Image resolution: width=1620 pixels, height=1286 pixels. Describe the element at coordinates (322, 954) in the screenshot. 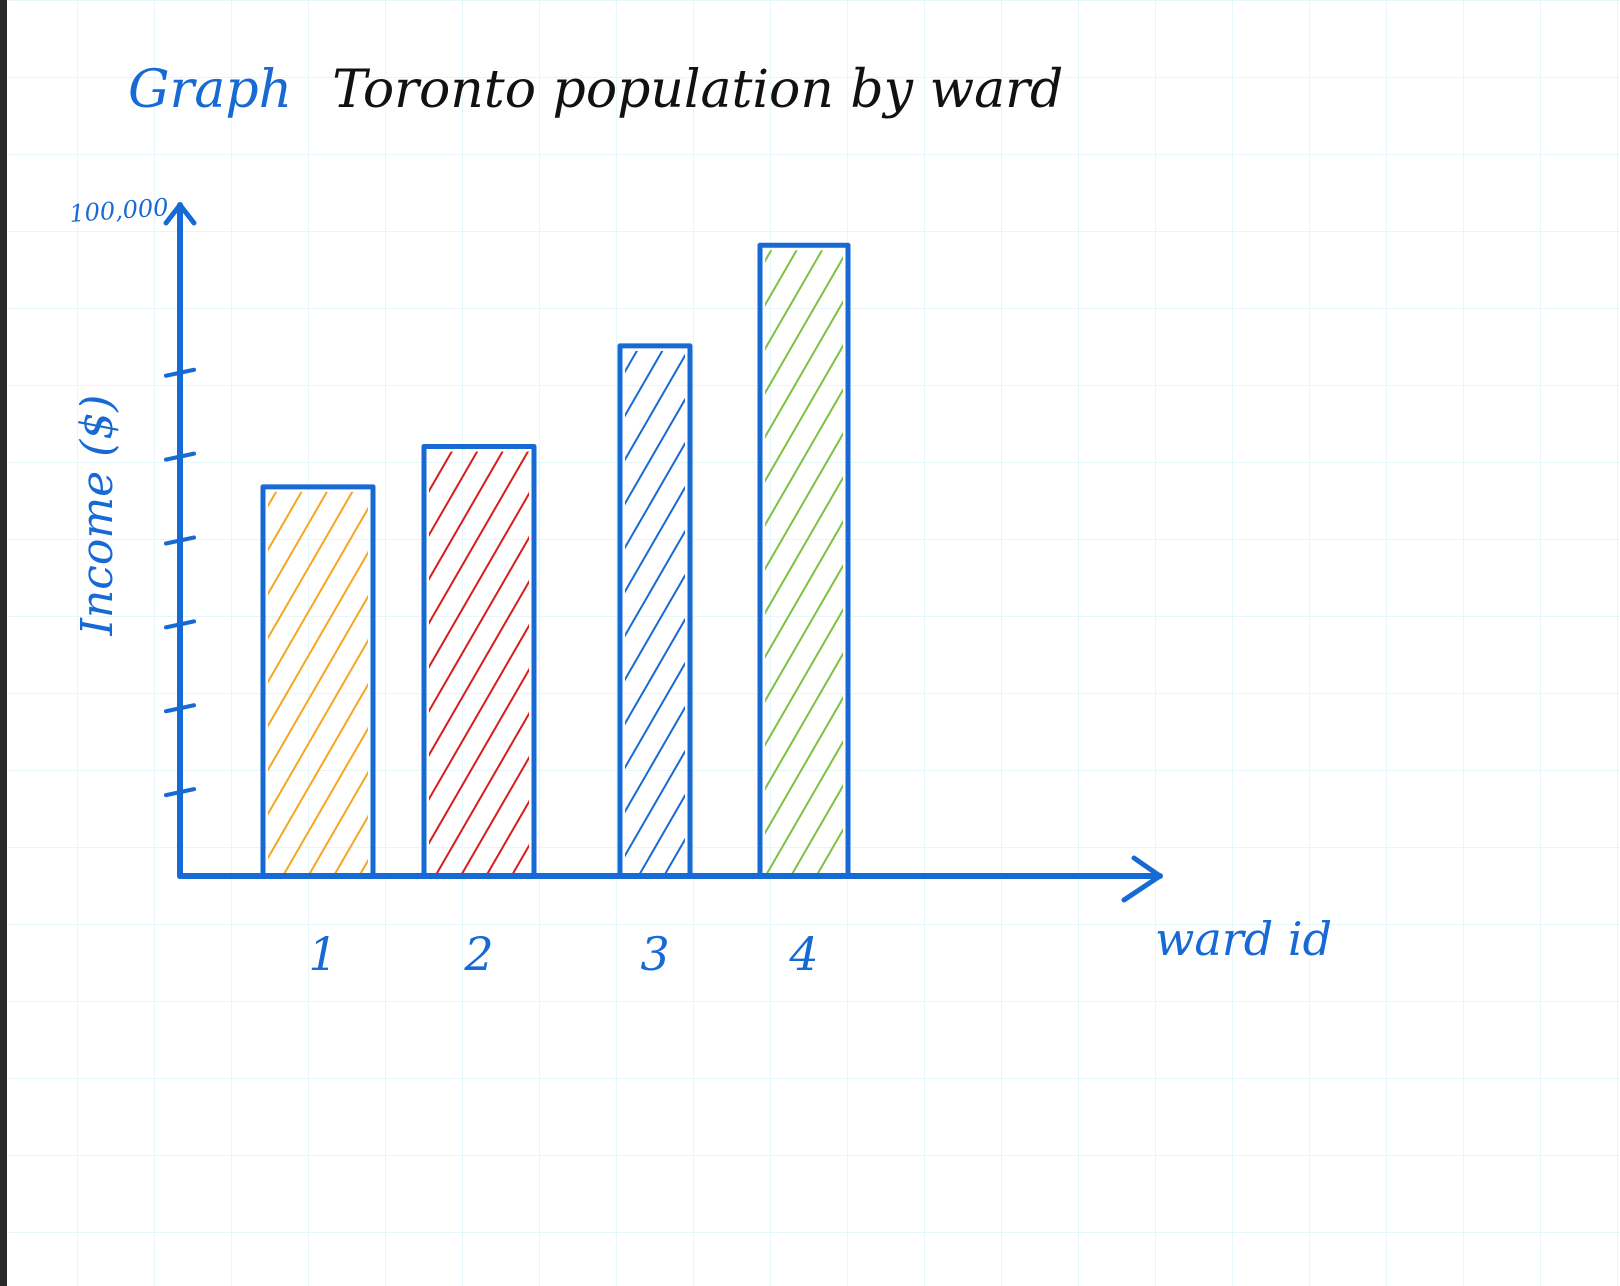

I see `x-tick-label-1: 1` at that location.